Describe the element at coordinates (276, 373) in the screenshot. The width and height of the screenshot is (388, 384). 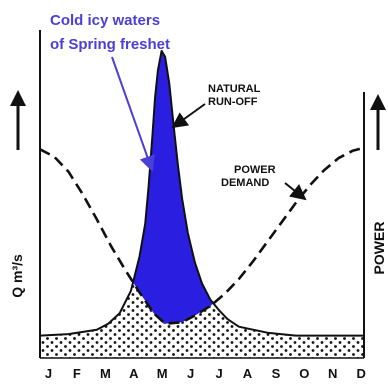
I see `month-tick-label: S` at that location.